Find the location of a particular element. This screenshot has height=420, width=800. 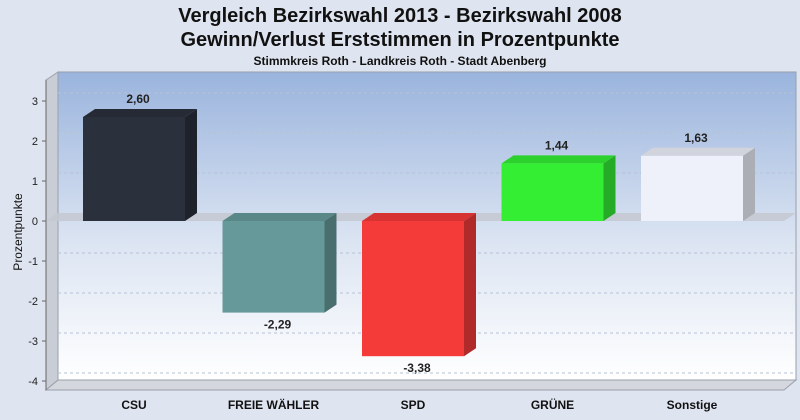

bar-freie-w-hler is located at coordinates (279, 263).